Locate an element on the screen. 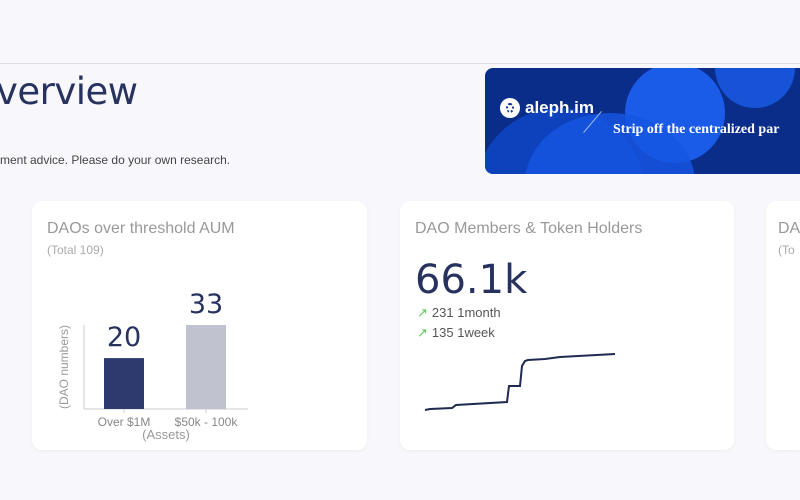 This screenshot has width=800, height=500. header-divider is located at coordinates (400, 63).